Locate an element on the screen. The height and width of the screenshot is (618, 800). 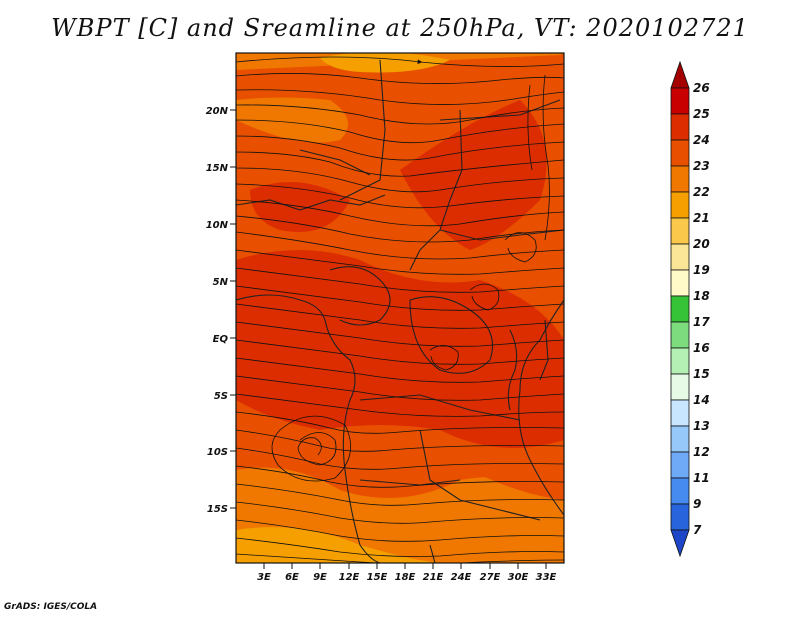
colorbar-label: 13 is located at coordinates (701, 426).